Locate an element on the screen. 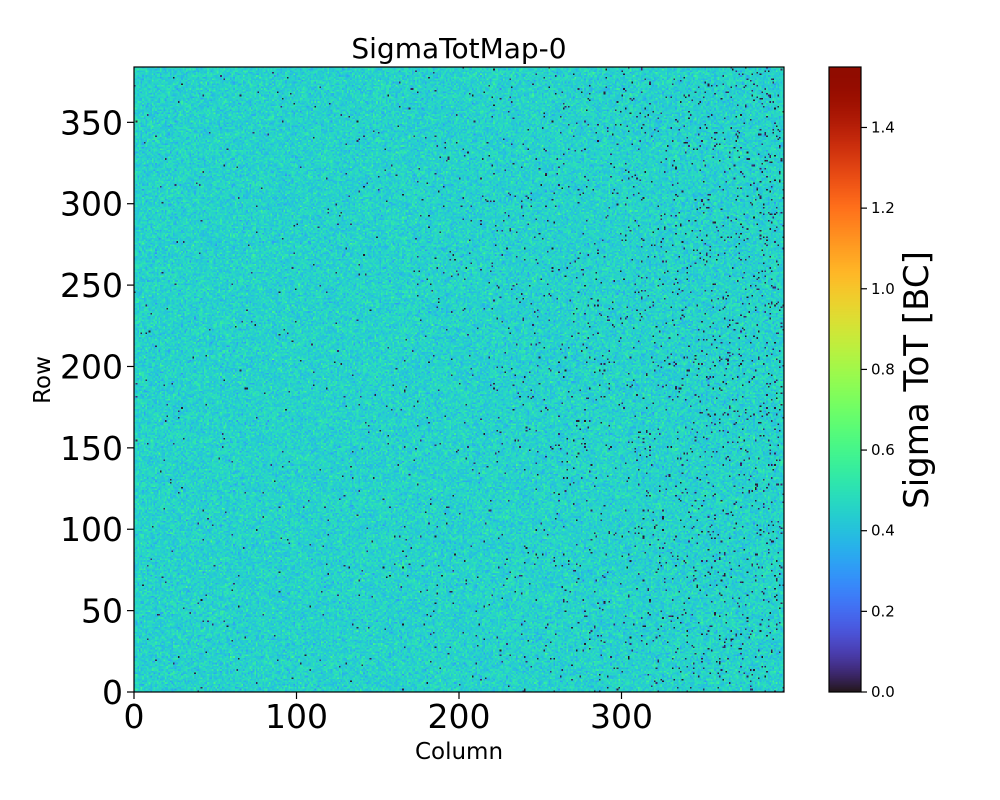 This screenshot has width=1000, height=800. colorbar-tick-label: 0.0 is located at coordinates (883, 692).